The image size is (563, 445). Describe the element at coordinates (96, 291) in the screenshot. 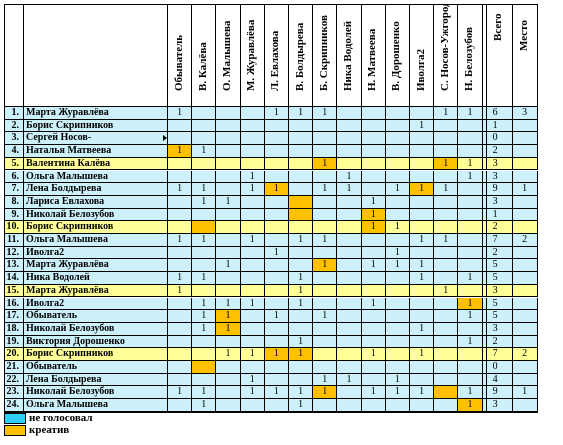

I see `row-name: Марта Журавлёва` at that location.